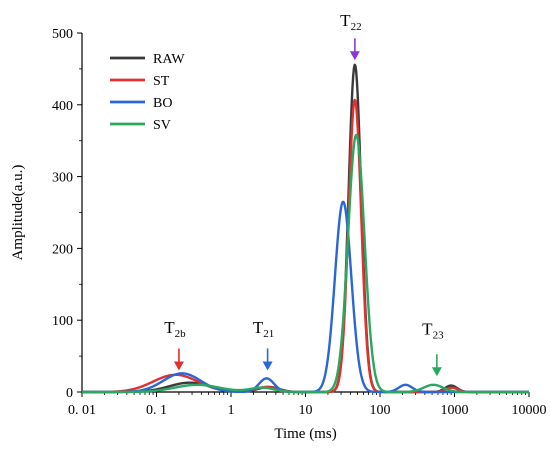 Image resolution: width=550 pixels, height=451 pixels. What do you see at coordinates (147, 92) in the screenshot?
I see `legend: RAW ST BO SV` at bounding box center [147, 92].